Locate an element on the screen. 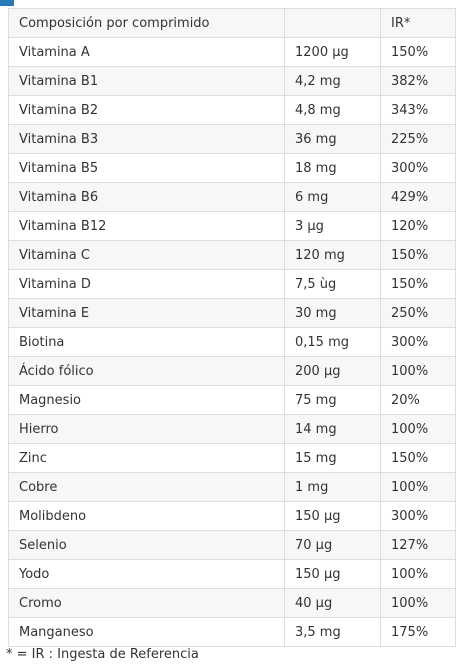 This screenshot has width=461, height=668. table-row: Vitamina B6 6 mg 429% is located at coordinates (232, 197).